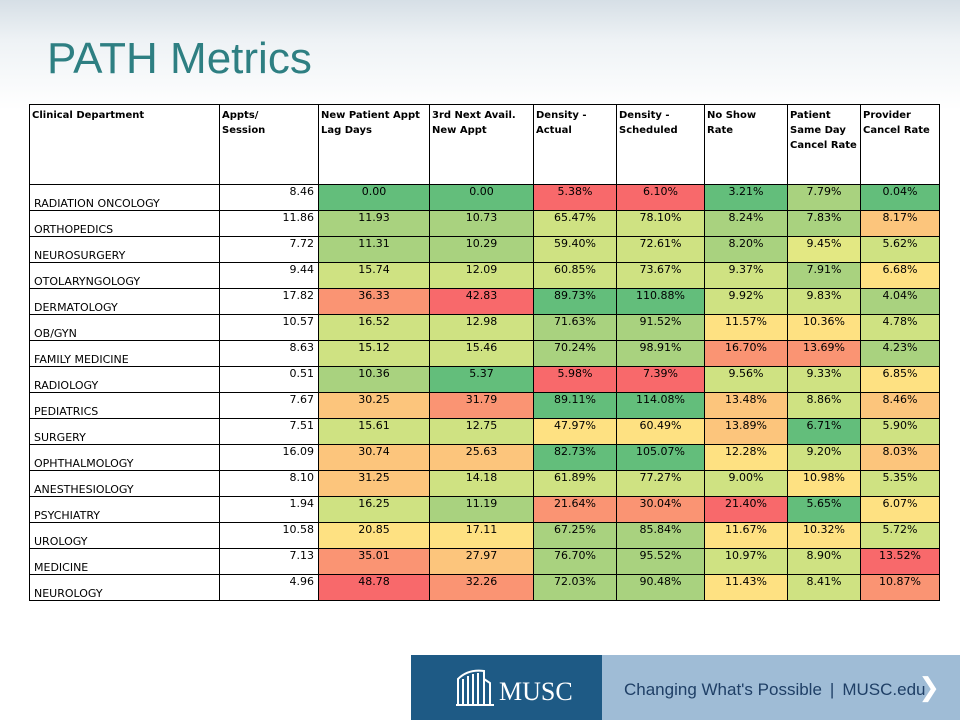 The height and width of the screenshot is (720, 960). What do you see at coordinates (746, 457) in the screenshot?
I see `metric-cell: 12.28%` at bounding box center [746, 457].